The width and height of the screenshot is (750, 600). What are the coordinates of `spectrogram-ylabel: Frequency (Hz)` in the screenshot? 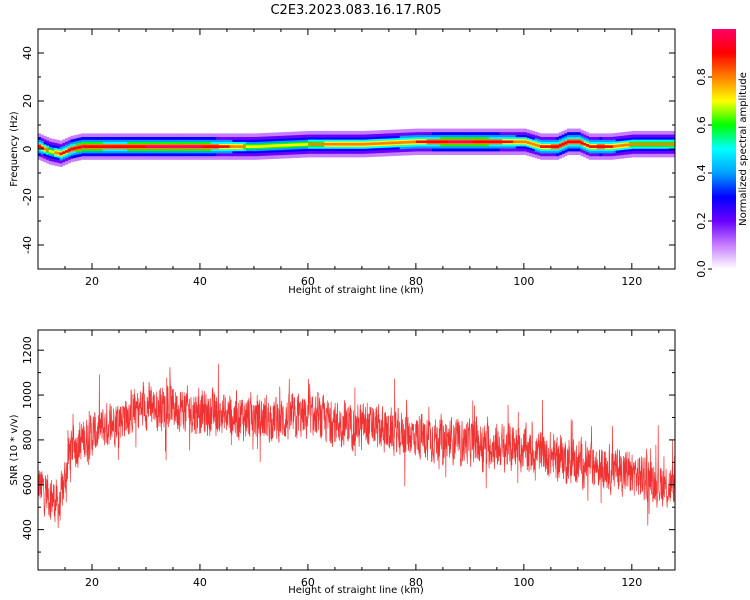 It's located at (14, 149).